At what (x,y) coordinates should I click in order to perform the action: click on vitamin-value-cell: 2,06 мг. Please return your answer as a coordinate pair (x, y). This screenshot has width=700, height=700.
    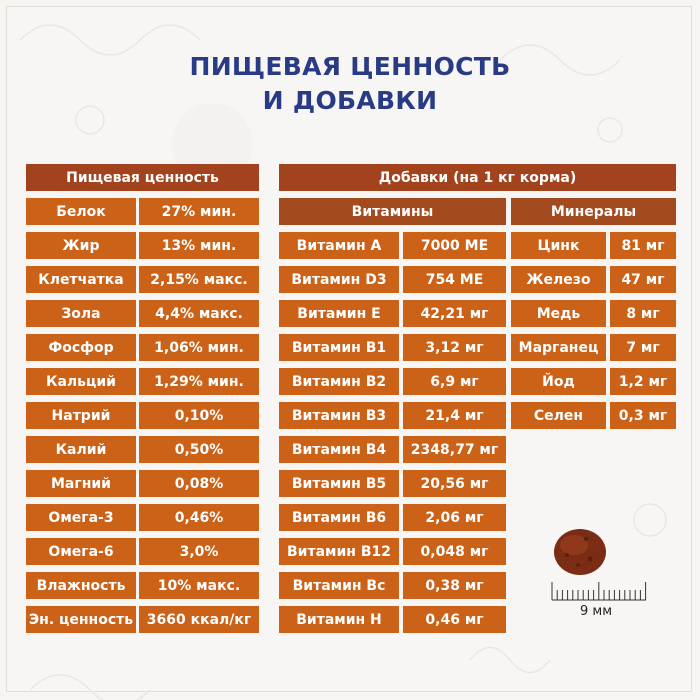
    Looking at the image, I should click on (454, 517).